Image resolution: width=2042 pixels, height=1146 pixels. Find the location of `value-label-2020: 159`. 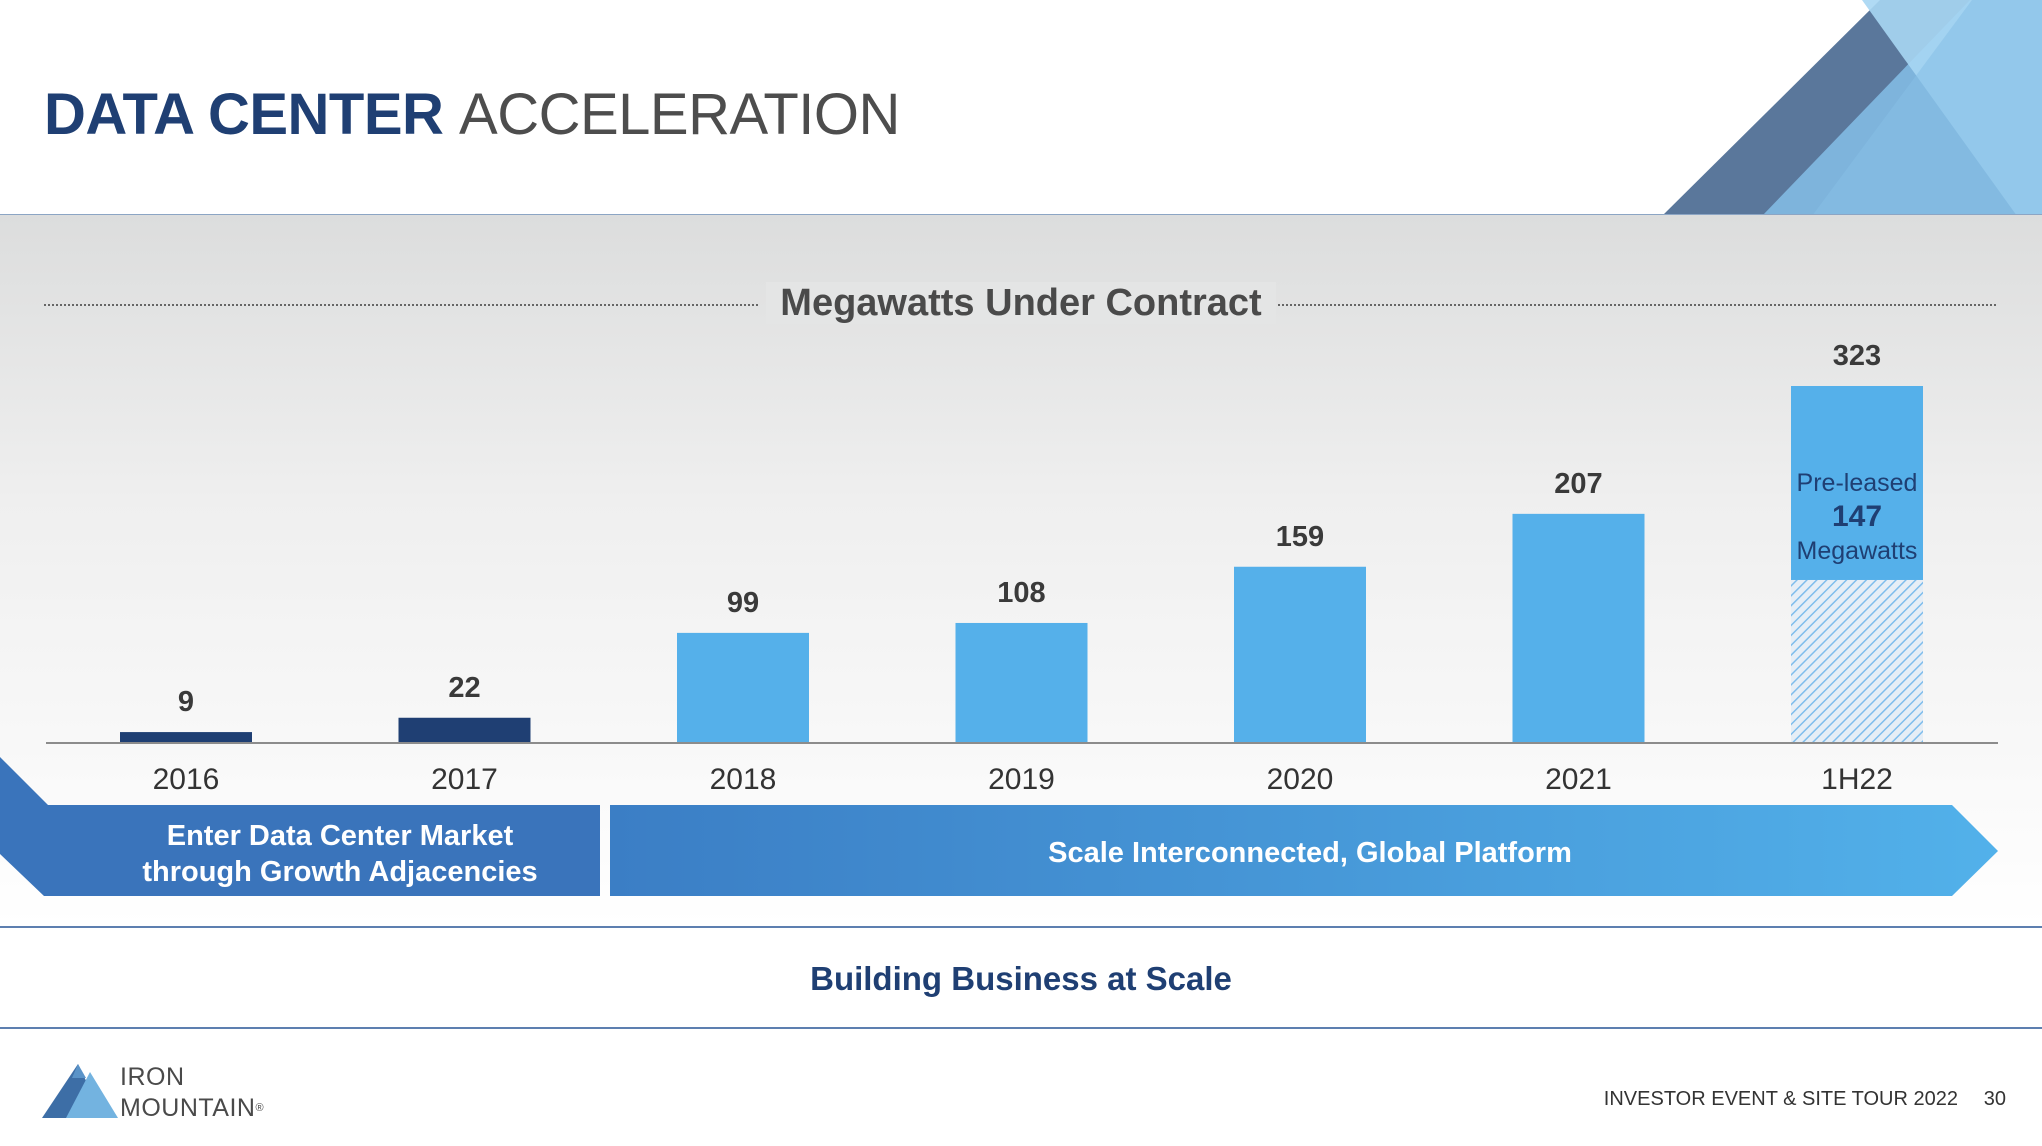

value-label-2020: 159 is located at coordinates (1300, 536).